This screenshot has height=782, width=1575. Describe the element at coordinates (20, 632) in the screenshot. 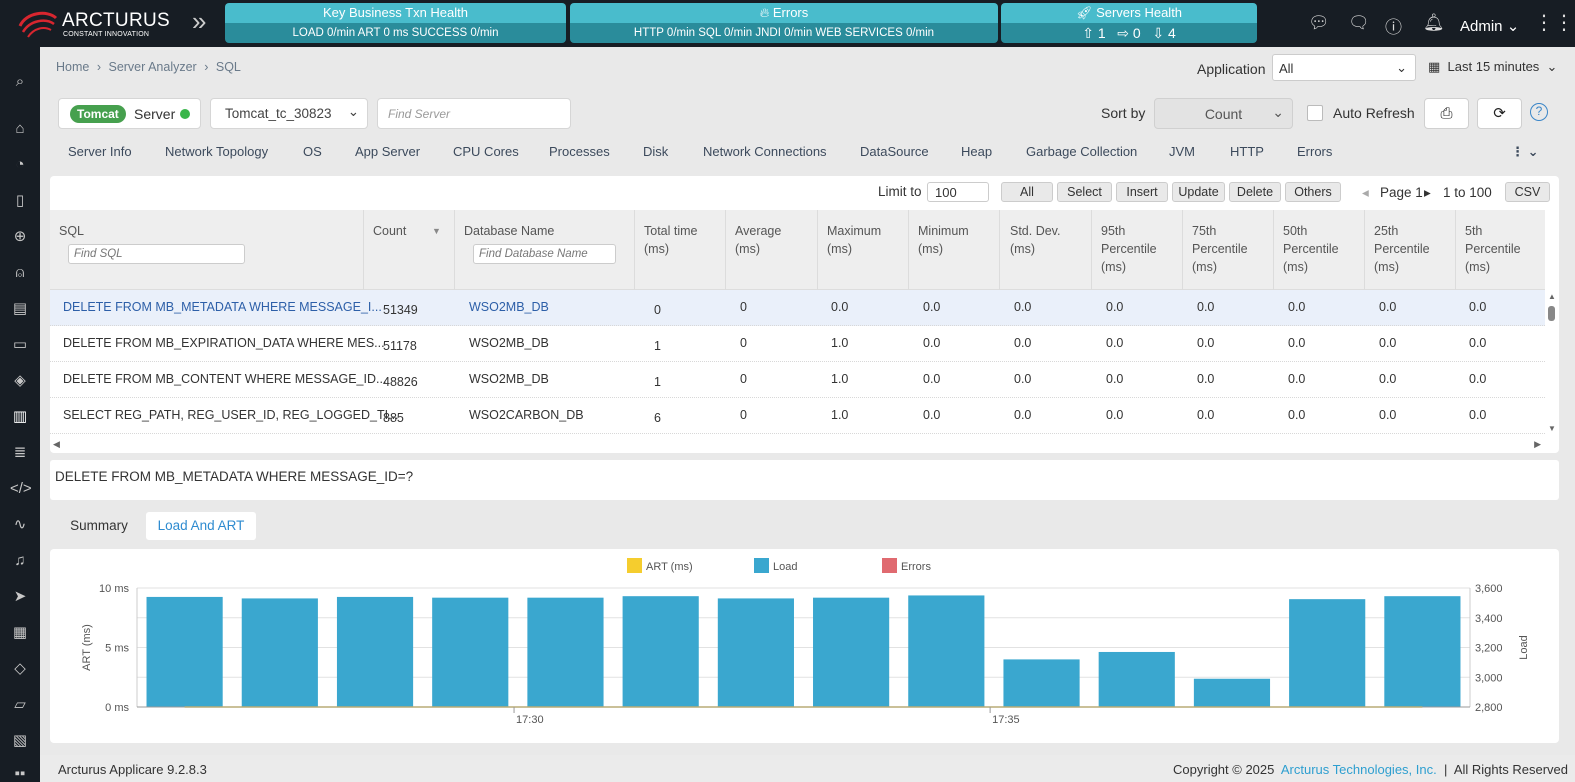

I see `calendar-icon: ▦` at that location.